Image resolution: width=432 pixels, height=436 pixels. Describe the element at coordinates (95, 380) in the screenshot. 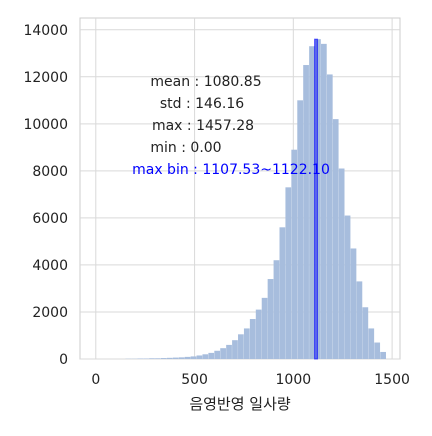

I see `x-tick-label: 0` at that location.